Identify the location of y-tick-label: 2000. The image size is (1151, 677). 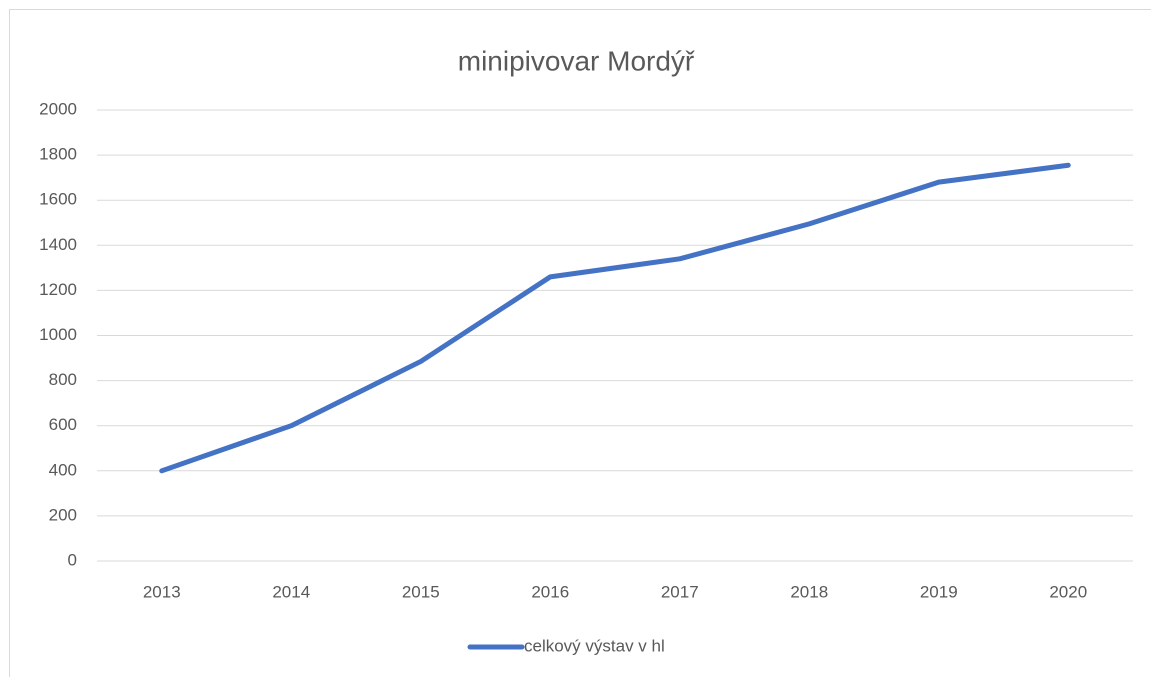
(58, 108).